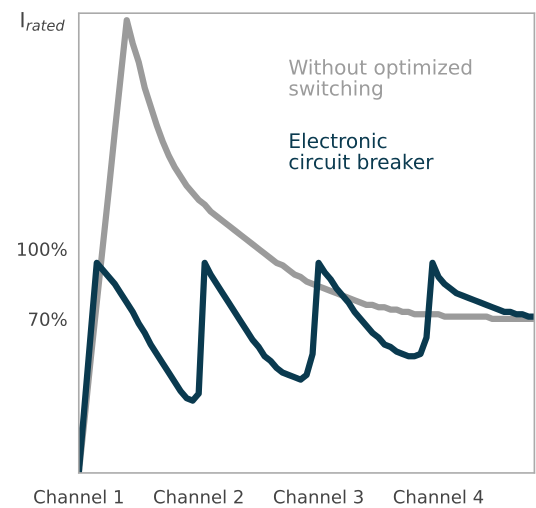 Image resolution: width=536 pixels, height=508 pixels. What do you see at coordinates (318, 497) in the screenshot?
I see `x-tick-label: Channel 3` at bounding box center [318, 497].